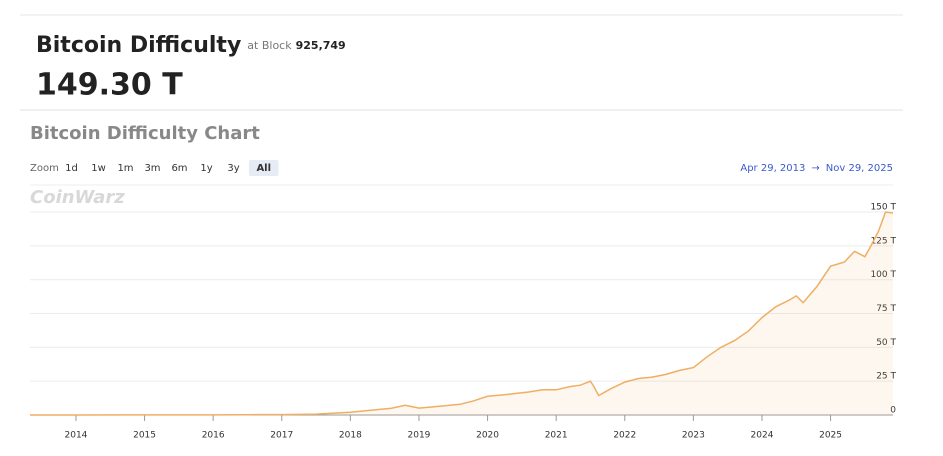 The height and width of the screenshot is (456, 943). I want to click on title: Bitcoin Difficulty at Block 925,749, so click(191, 45).